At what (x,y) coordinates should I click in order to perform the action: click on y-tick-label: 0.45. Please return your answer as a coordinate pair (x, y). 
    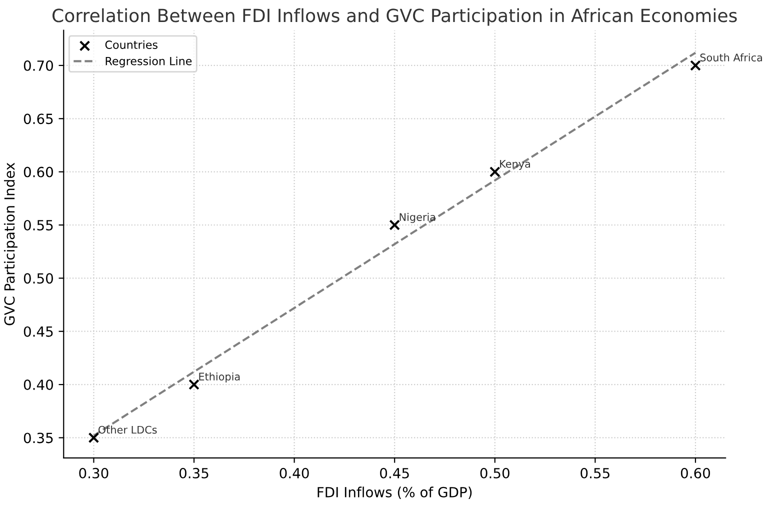
    Looking at the image, I should click on (38, 331).